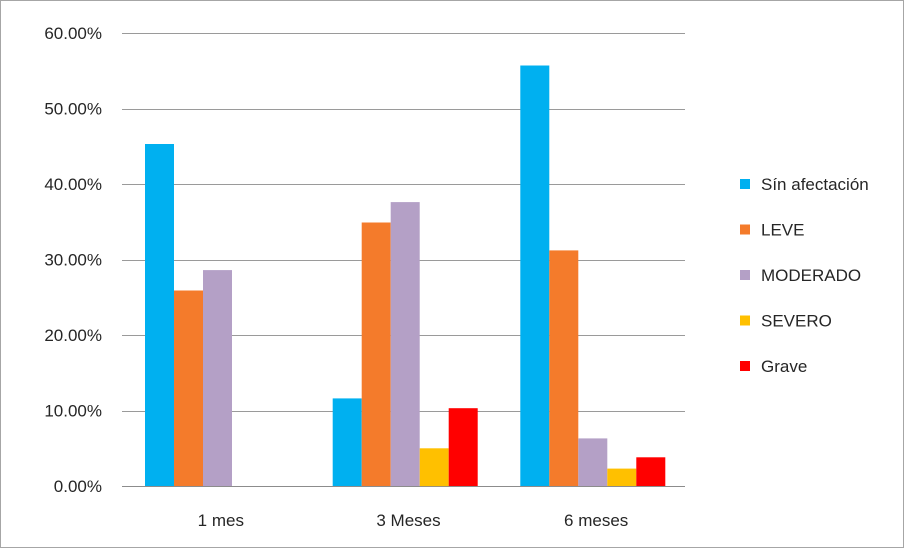 The height and width of the screenshot is (548, 904). I want to click on legend-label: Sín afectación, so click(815, 184).